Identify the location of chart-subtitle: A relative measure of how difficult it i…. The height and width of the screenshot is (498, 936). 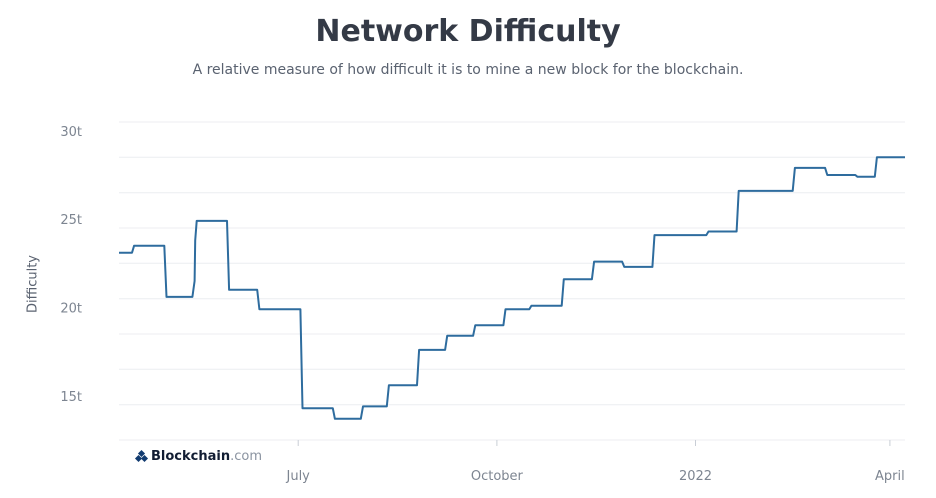
(468, 70).